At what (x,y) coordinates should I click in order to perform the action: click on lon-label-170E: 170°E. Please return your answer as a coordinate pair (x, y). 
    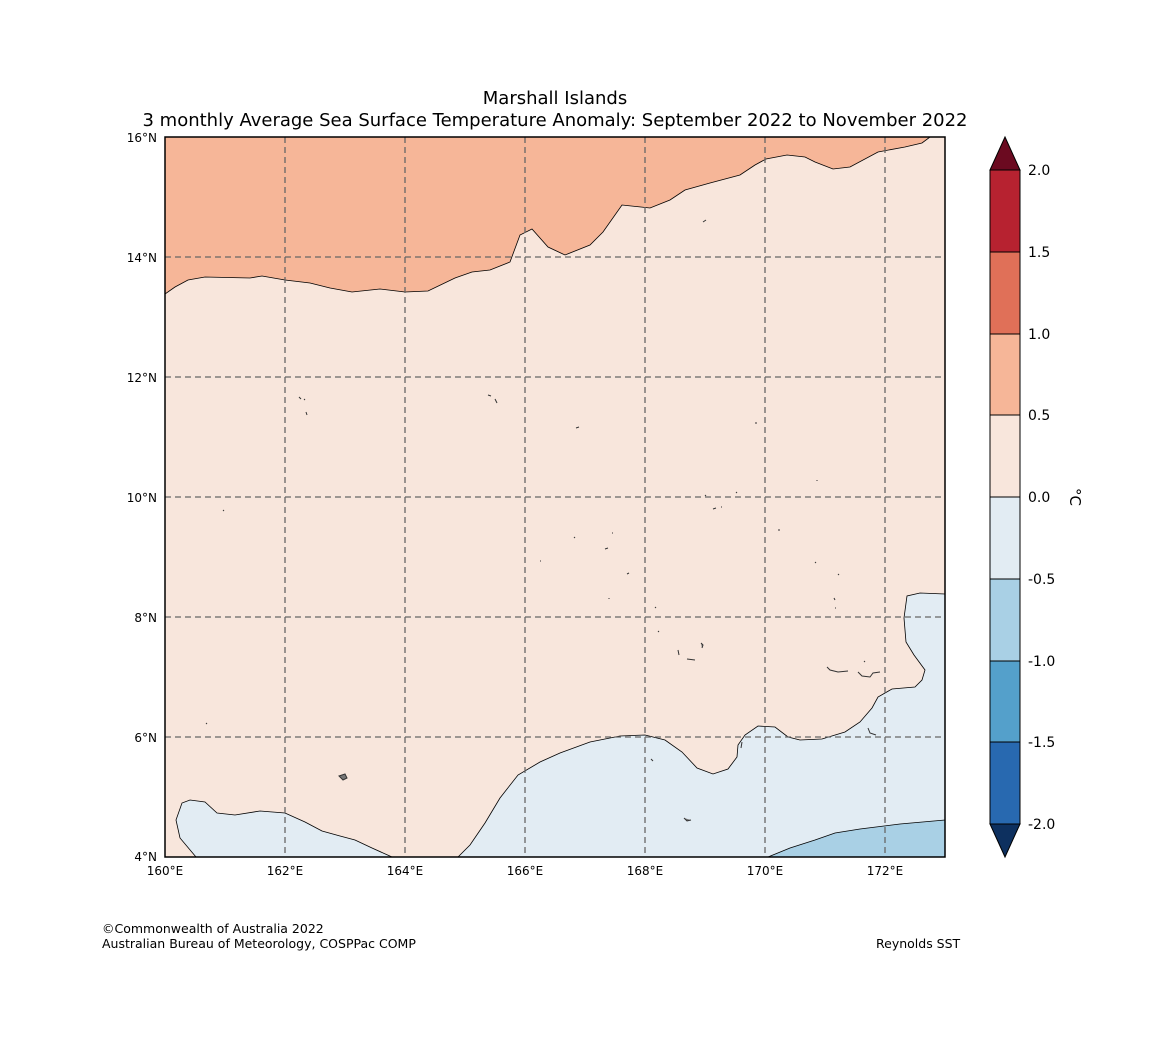
    Looking at the image, I should click on (765, 871).